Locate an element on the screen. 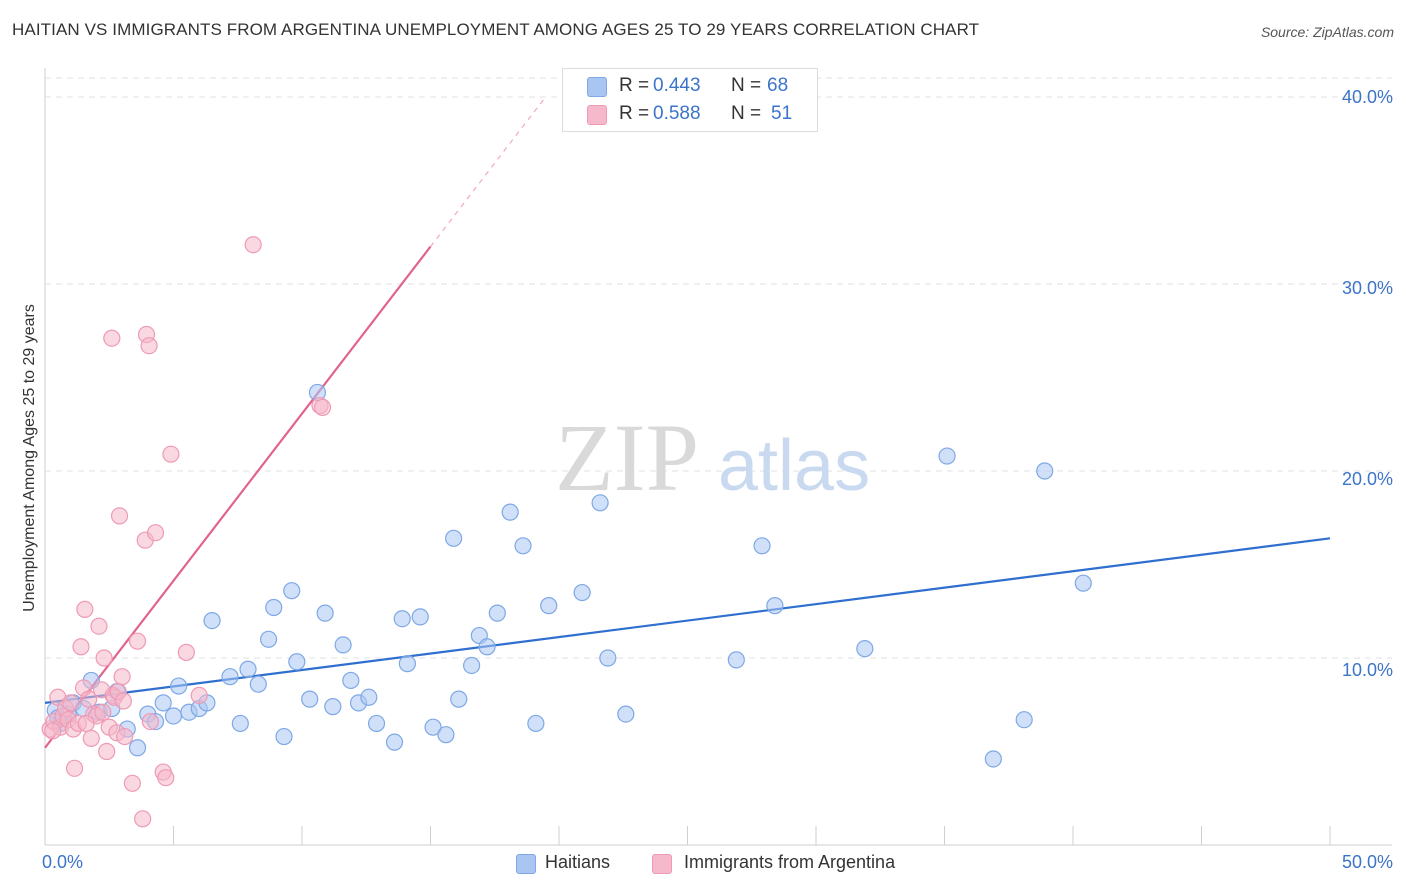 The height and width of the screenshot is (892, 1406). chart-legend: Haitians Immigrants from Argentina is located at coordinates (703, 865).